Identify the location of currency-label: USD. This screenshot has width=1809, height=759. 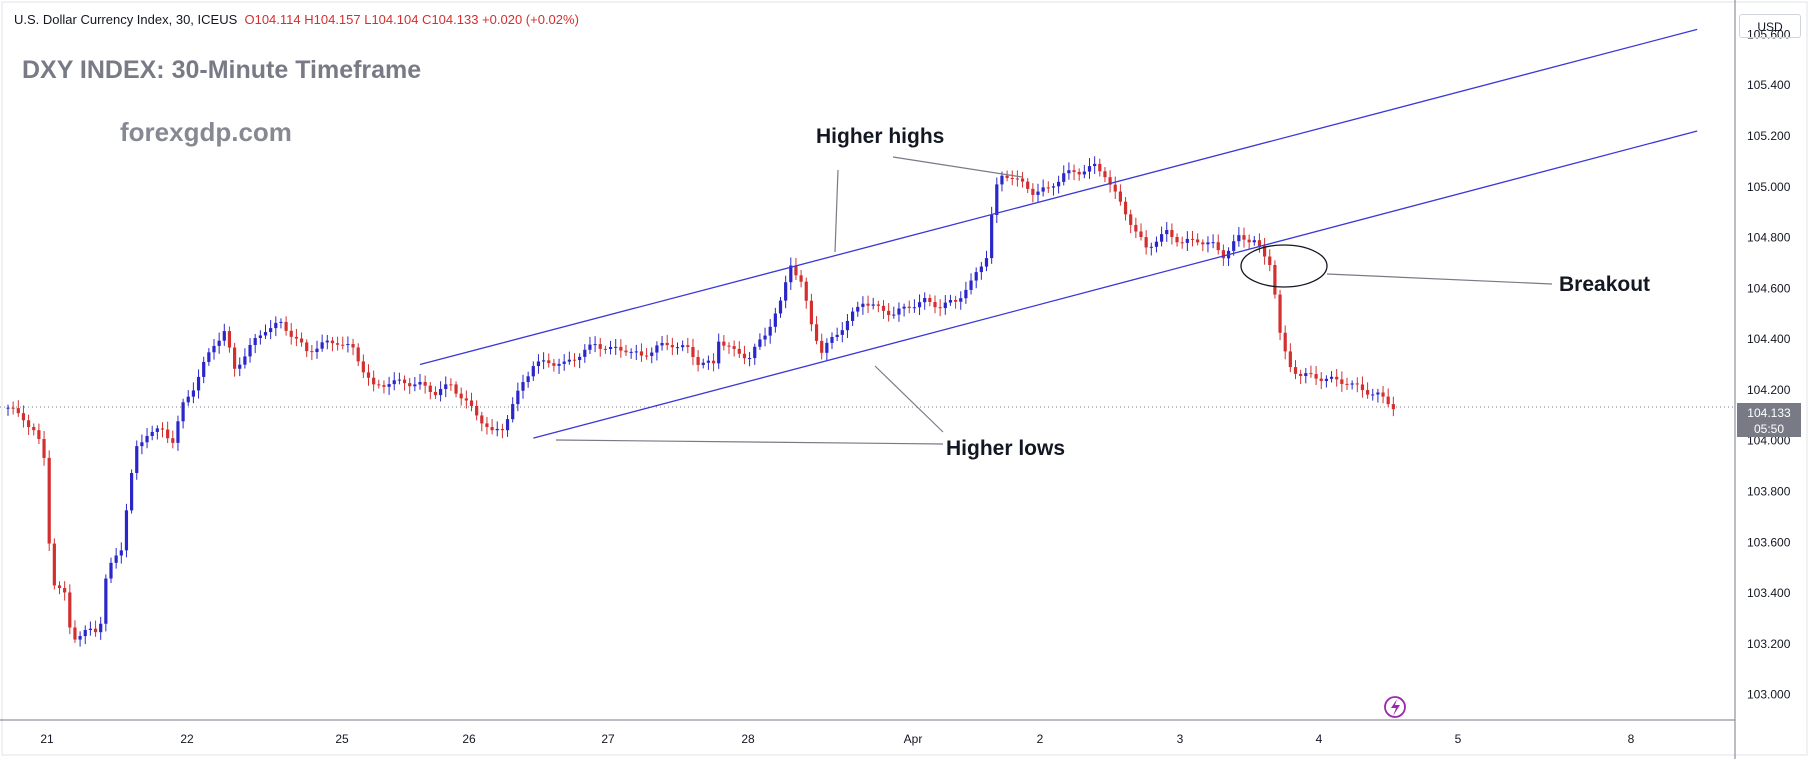
(1770, 26).